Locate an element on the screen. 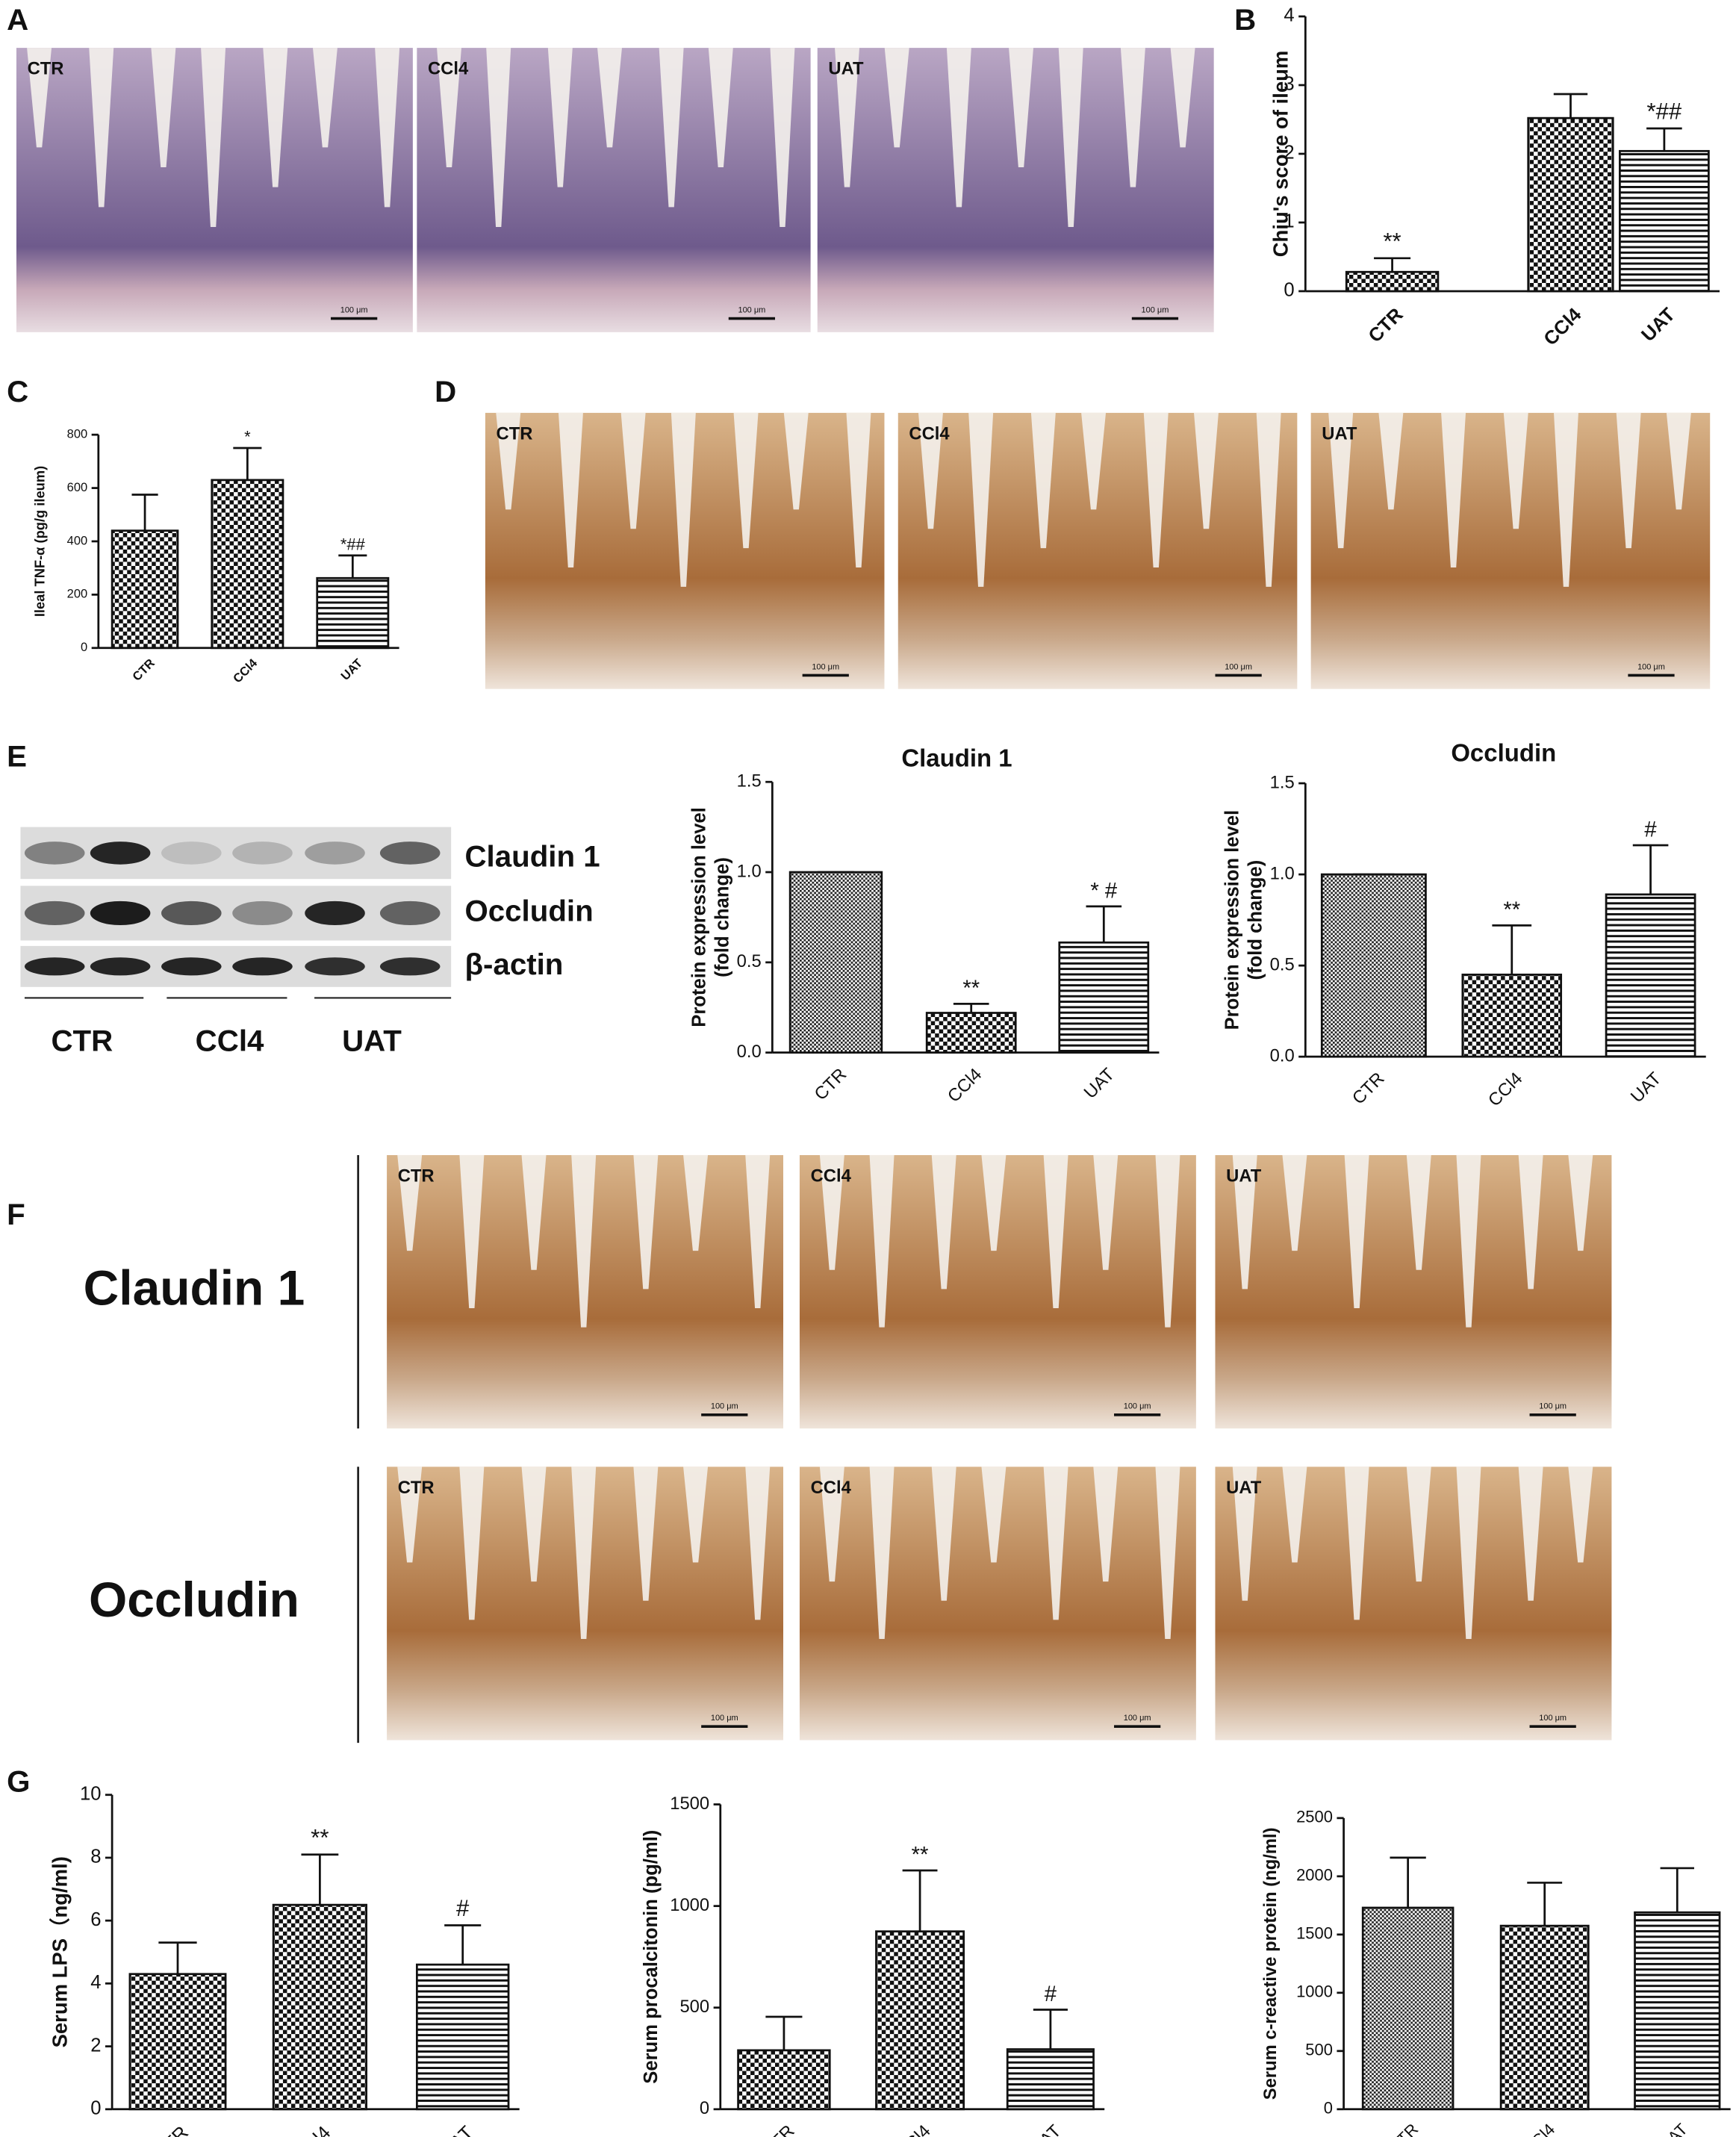  group-label: UAT is located at coordinates (372, 1041).